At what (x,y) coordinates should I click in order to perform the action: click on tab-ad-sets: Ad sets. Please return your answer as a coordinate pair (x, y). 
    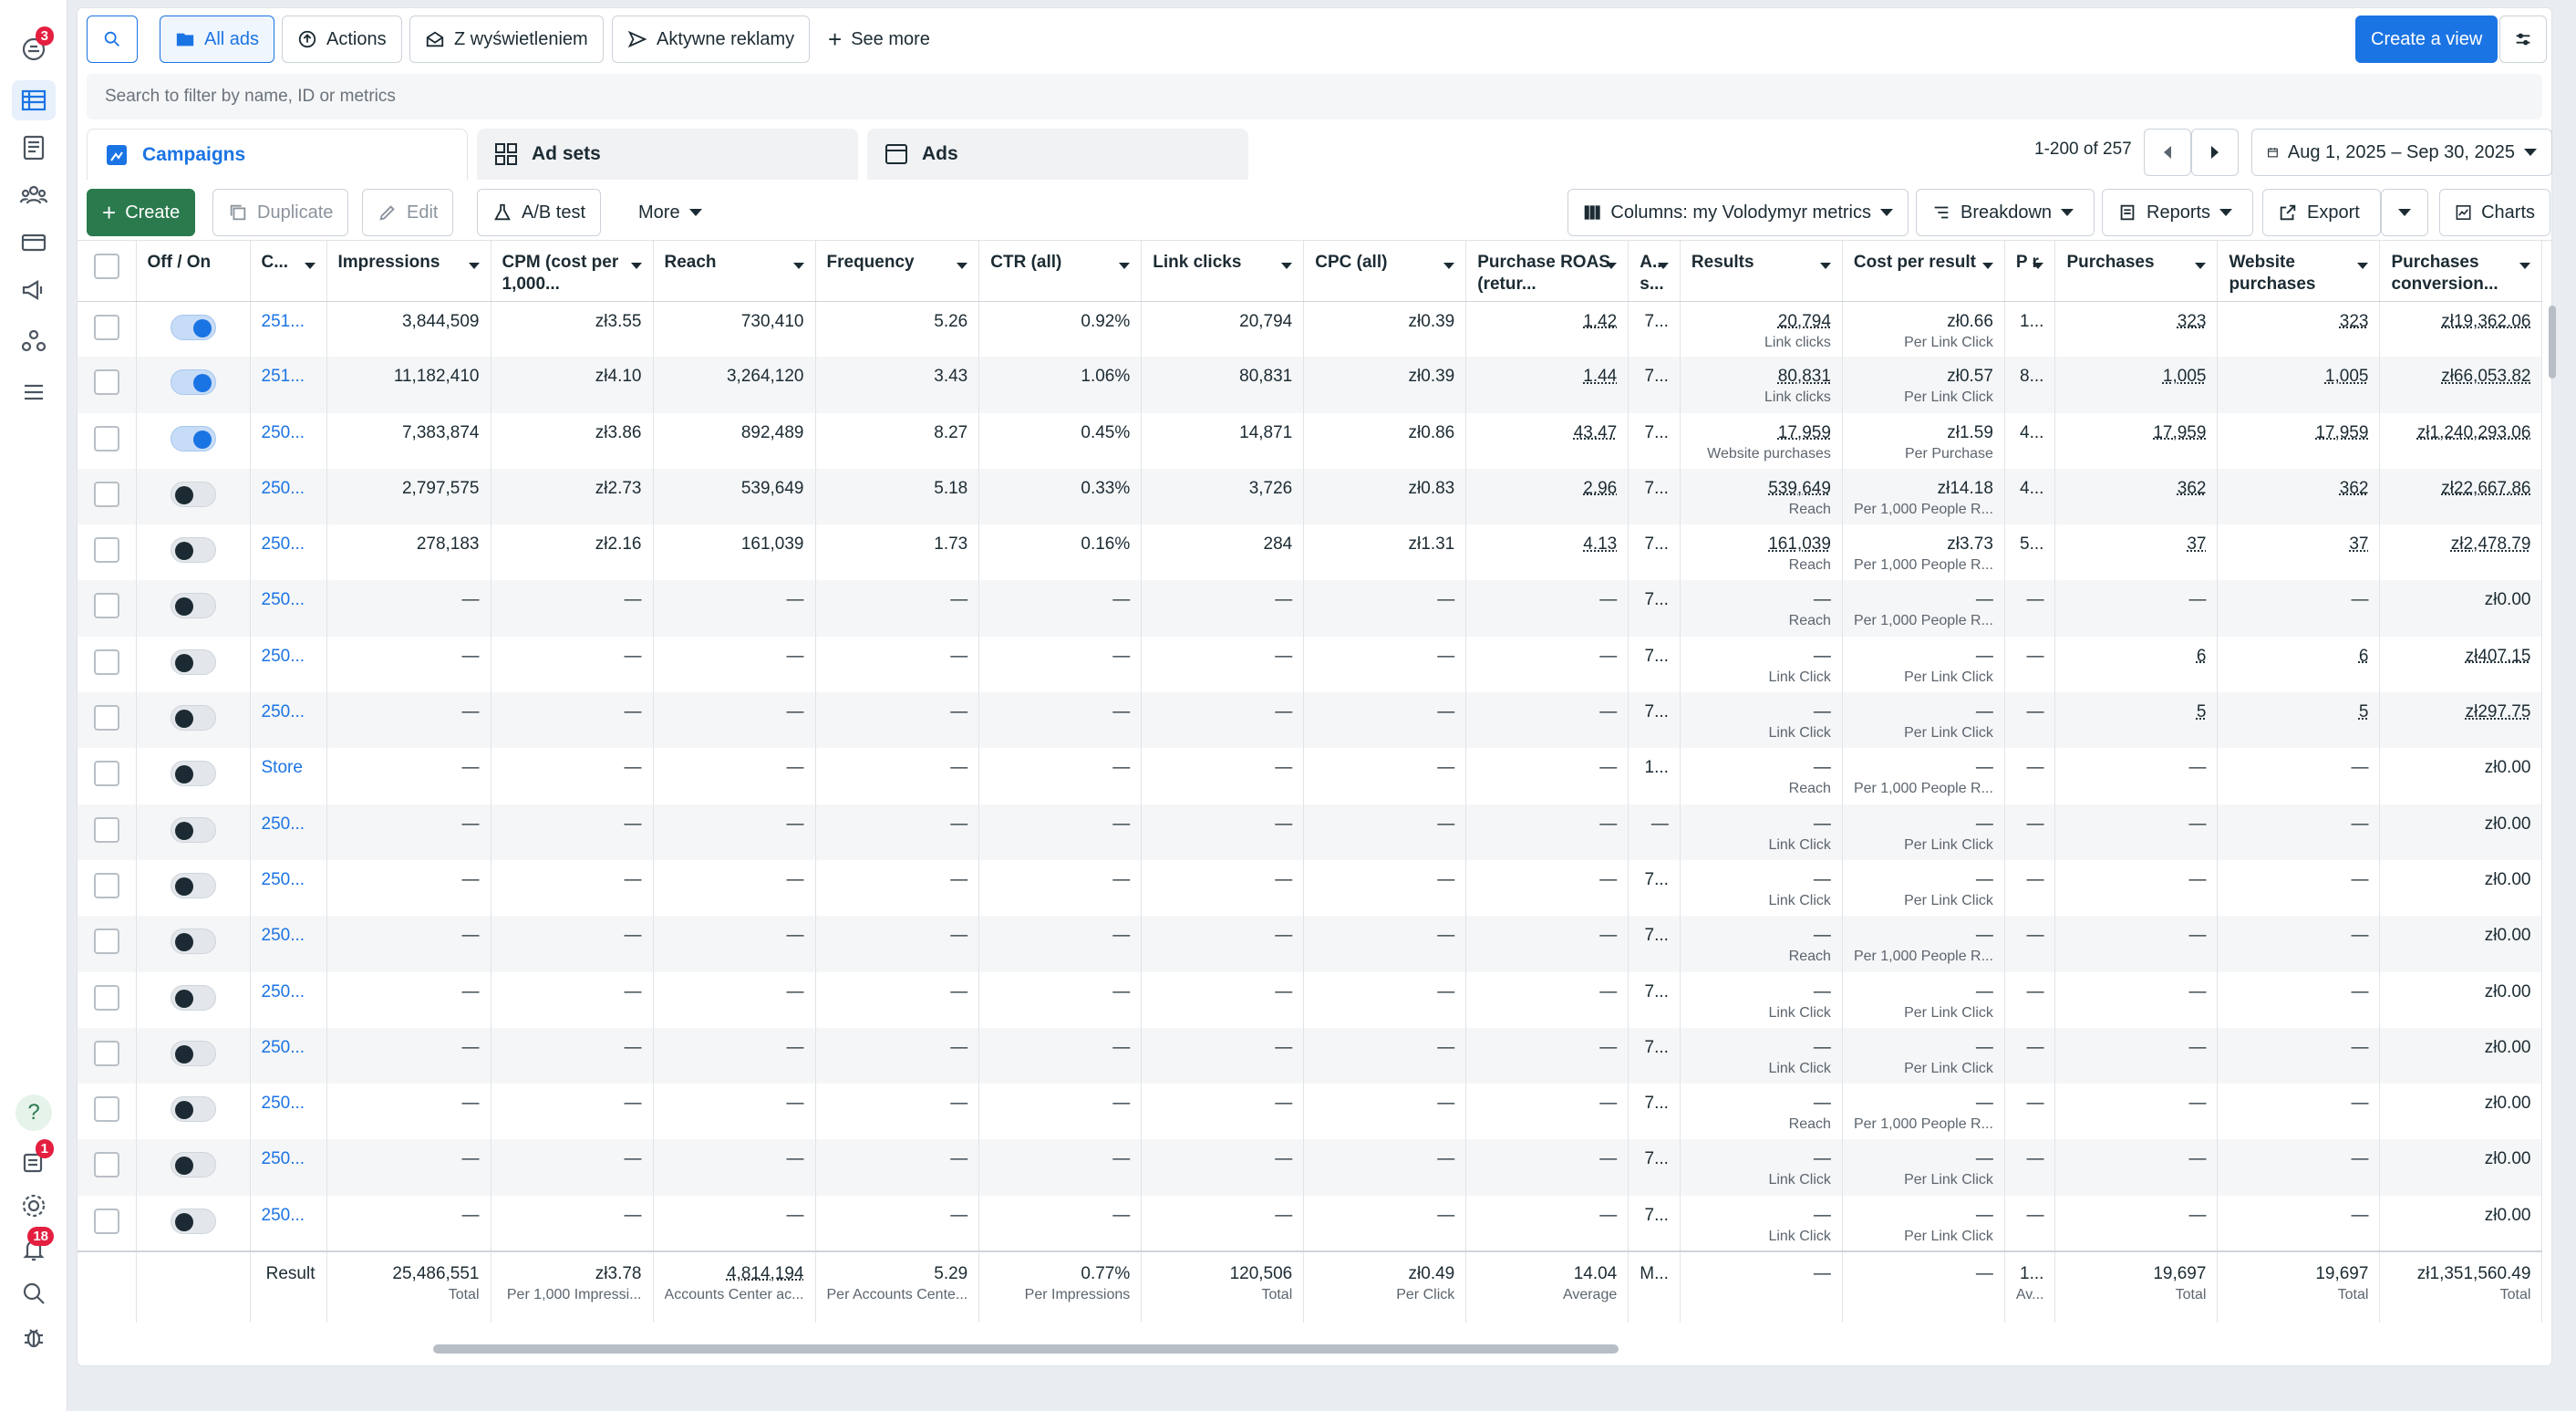
    Looking at the image, I should click on (667, 154).